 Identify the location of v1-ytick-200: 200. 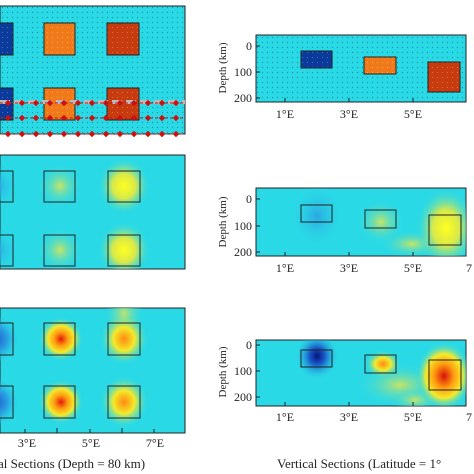
(243, 98).